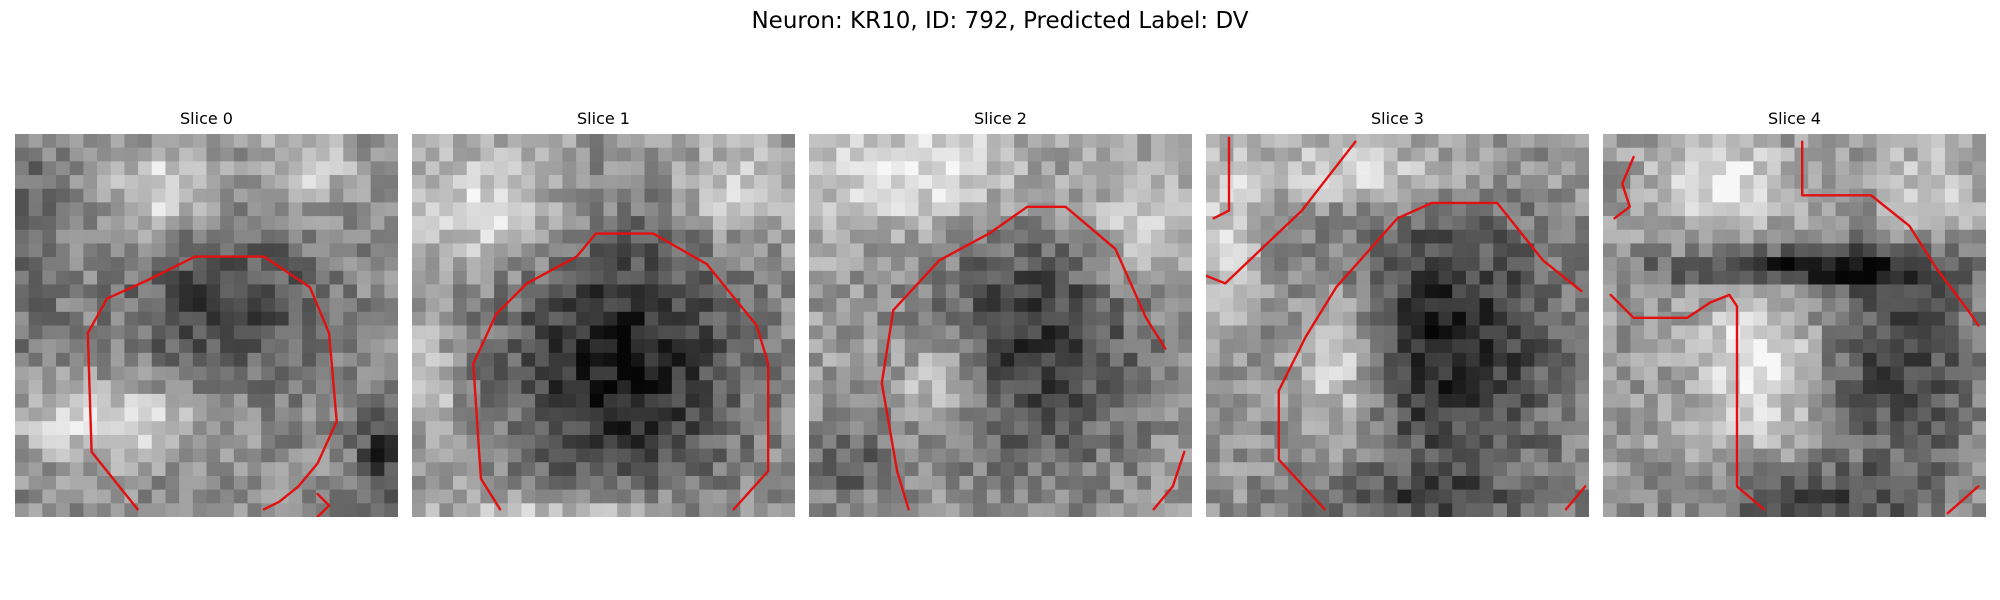 This screenshot has width=2000, height=600. I want to click on slice-panel-2: Slice 2, so click(1000, 312).